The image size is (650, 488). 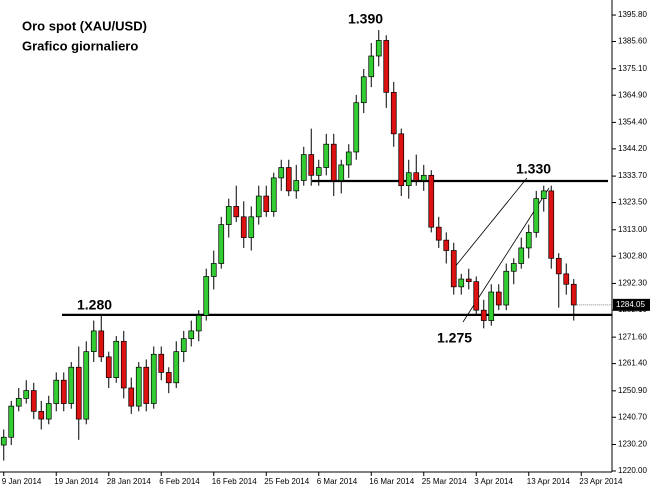 I want to click on last-price-box, so click(x=631, y=304).